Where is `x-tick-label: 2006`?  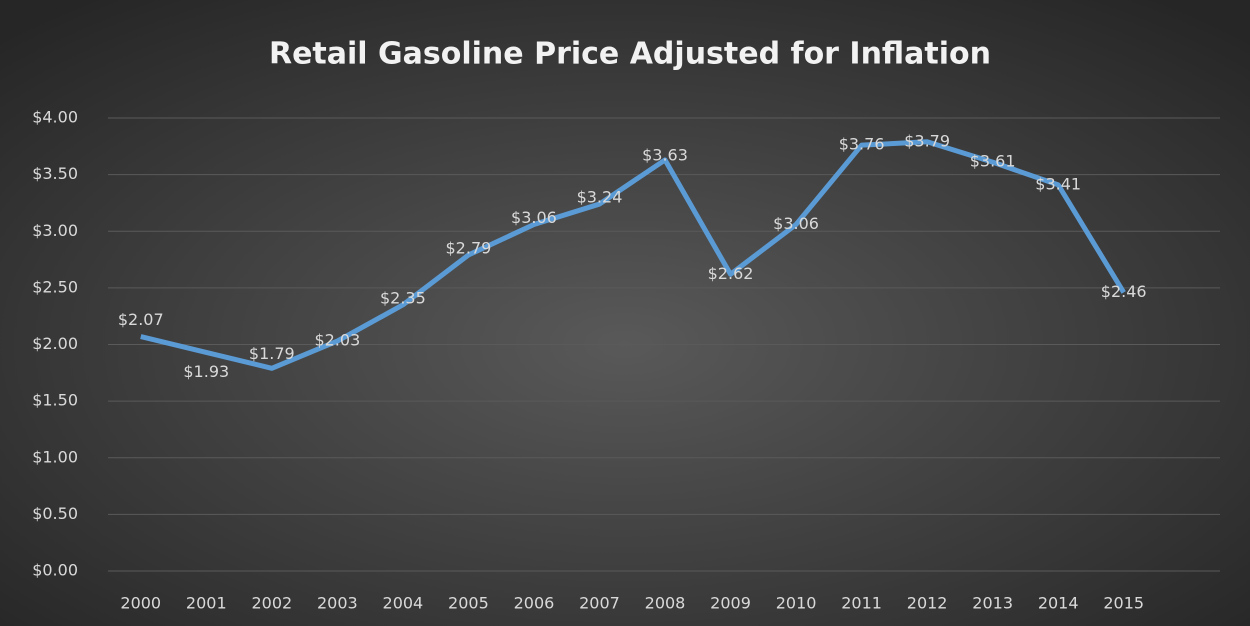
x-tick-label: 2006 is located at coordinates (534, 603).